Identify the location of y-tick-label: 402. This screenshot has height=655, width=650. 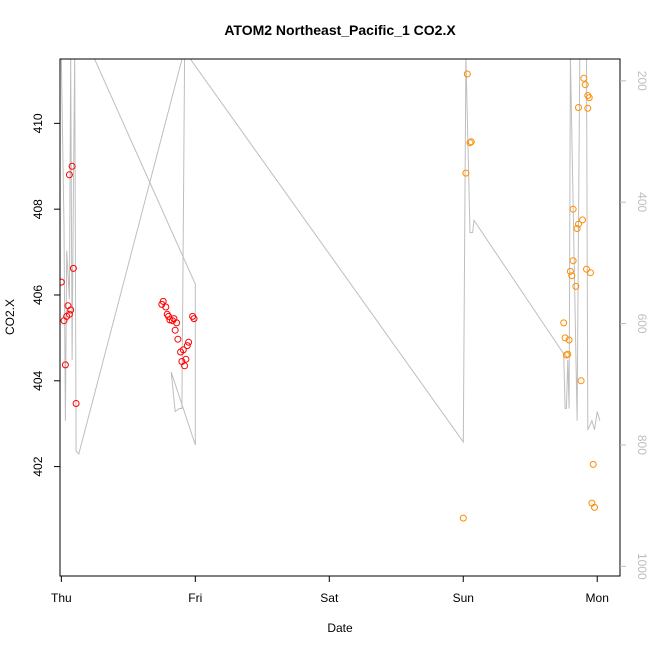
(38, 466).